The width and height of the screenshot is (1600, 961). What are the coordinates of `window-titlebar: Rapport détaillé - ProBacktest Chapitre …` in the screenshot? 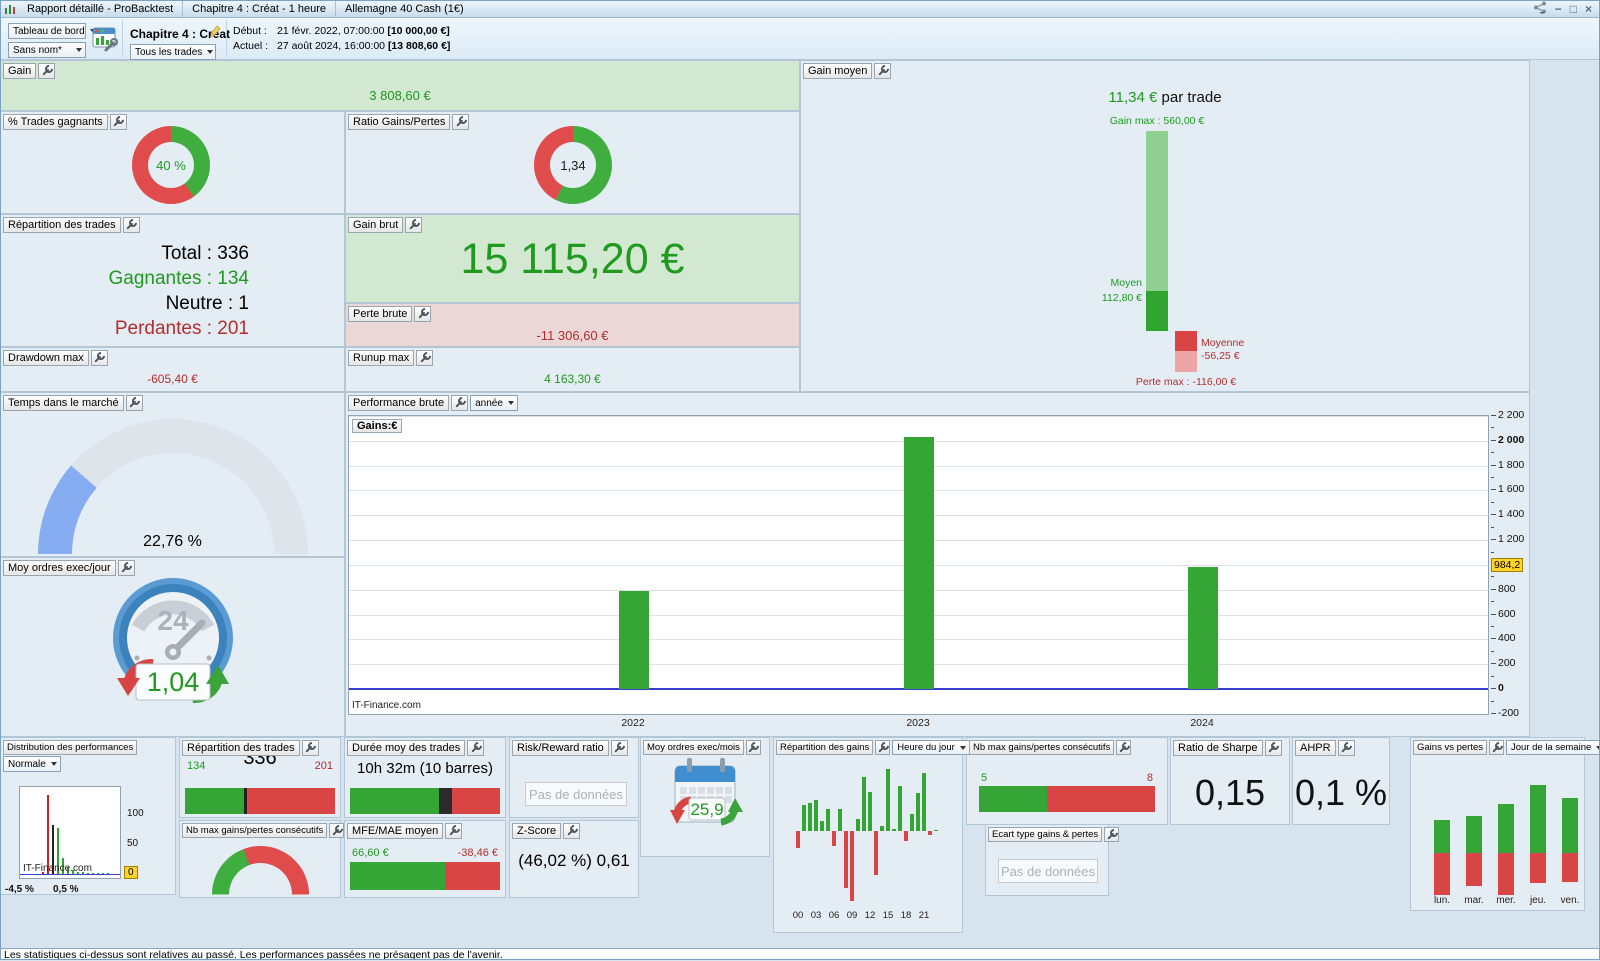 It's located at (800, 9).